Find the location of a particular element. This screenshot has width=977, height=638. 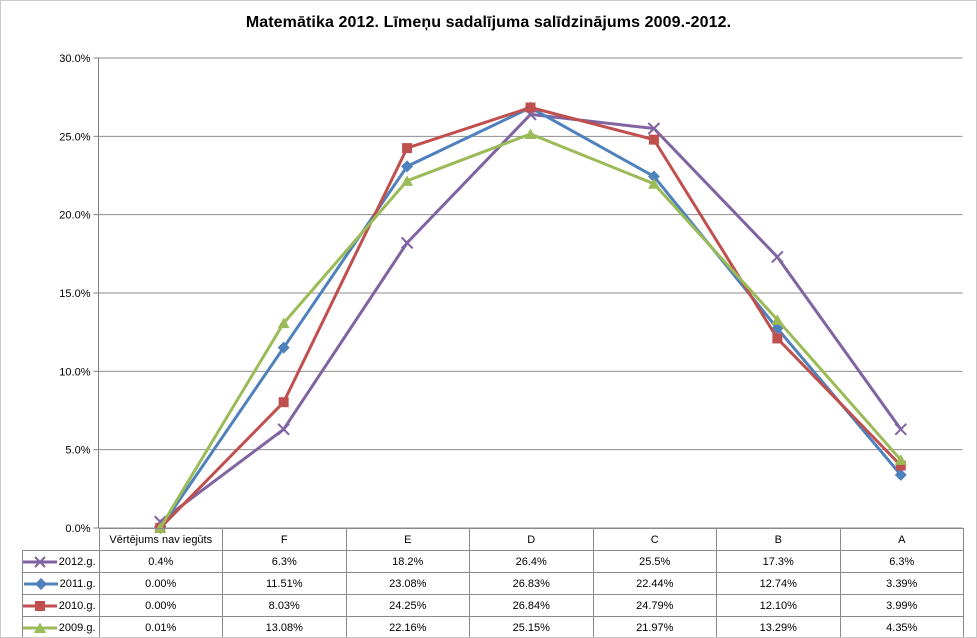

table-value-cell: 3.99% is located at coordinates (901, 605).